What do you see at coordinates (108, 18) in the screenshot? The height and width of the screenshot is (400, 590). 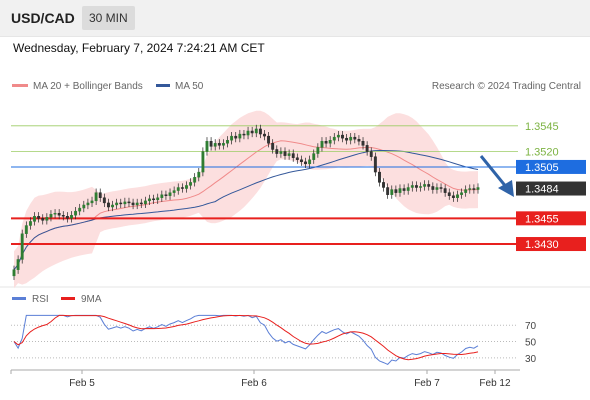 I see `timeframe-button: 30 MIN` at bounding box center [108, 18].